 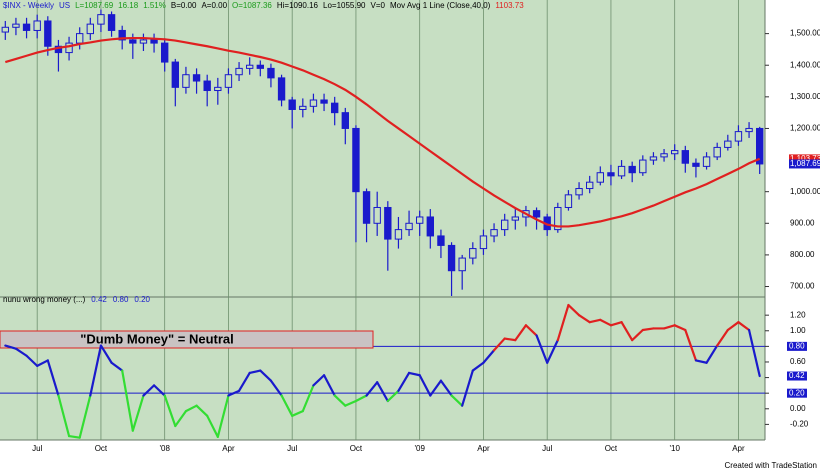 I want to click on y-tick-label: 1,200.00, so click(x=805, y=128).